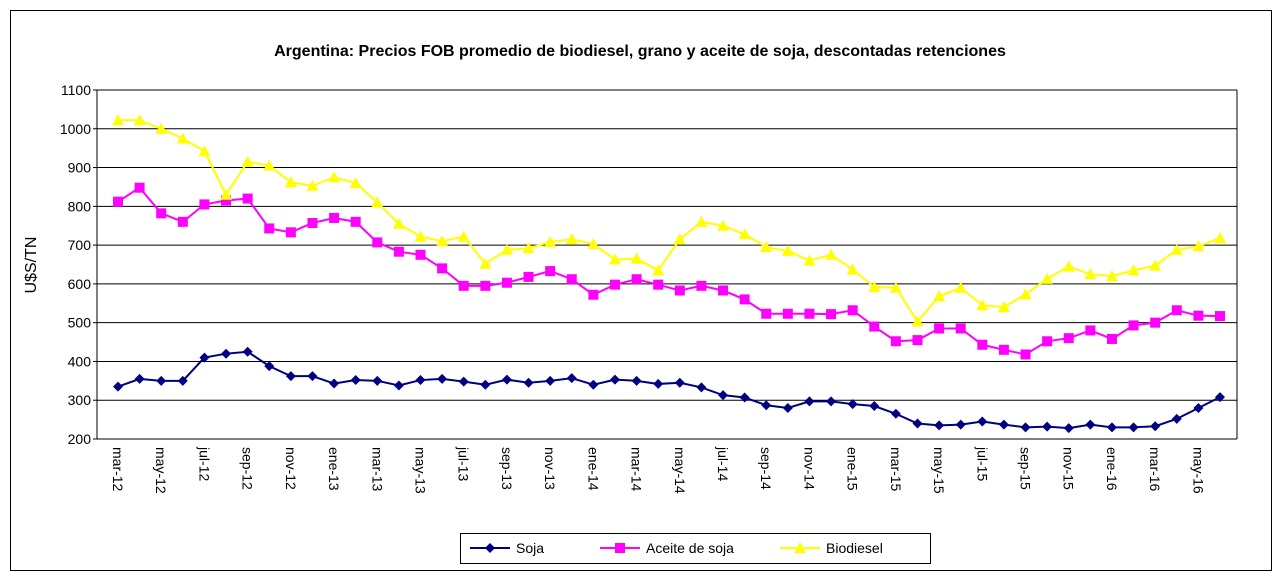  What do you see at coordinates (204, 463) in the screenshot?
I see `x-tick-label: jul-12` at bounding box center [204, 463].